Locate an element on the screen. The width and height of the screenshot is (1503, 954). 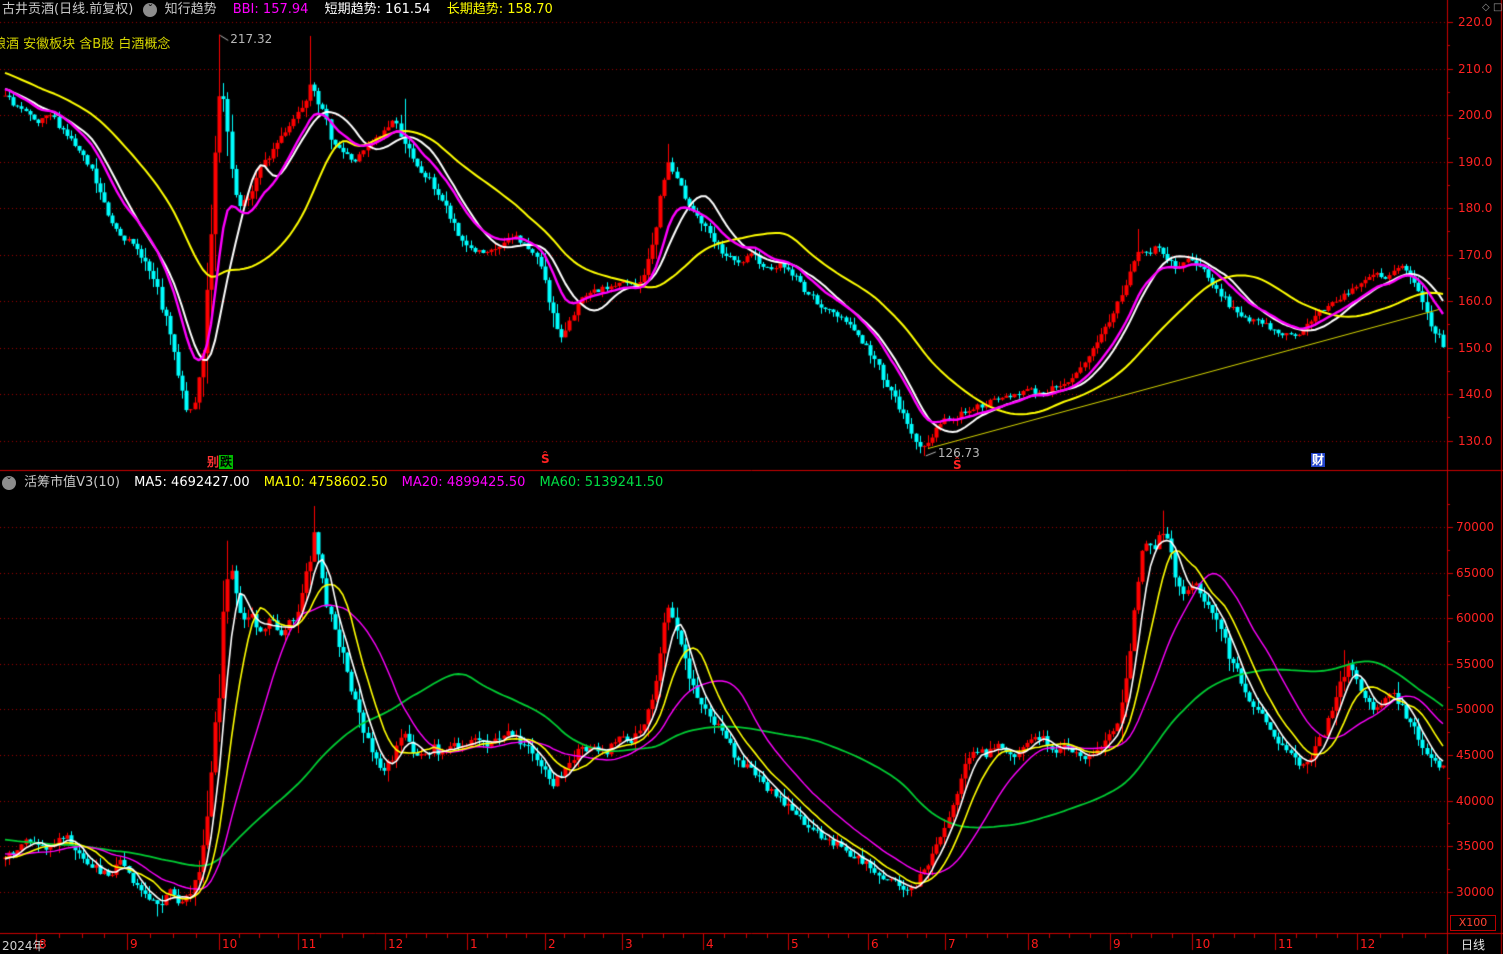
value-axis-label: 40000 is located at coordinates (1475, 801).